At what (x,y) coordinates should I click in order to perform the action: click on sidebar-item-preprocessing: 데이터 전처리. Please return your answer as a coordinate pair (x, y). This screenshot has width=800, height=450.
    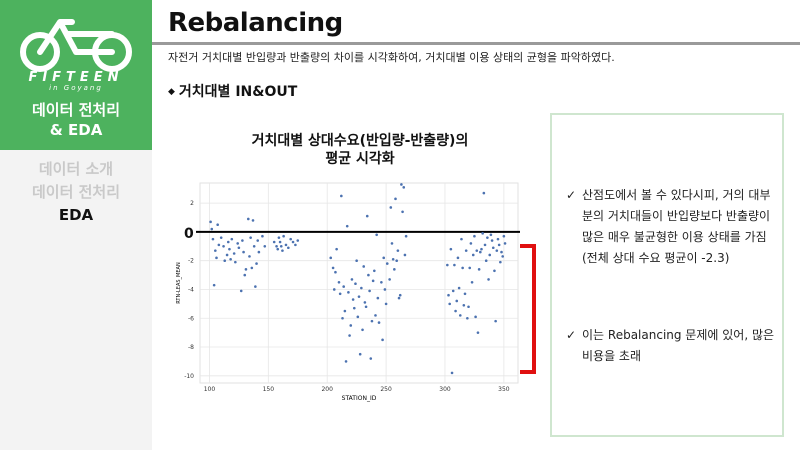
    Looking at the image, I should click on (76, 192).